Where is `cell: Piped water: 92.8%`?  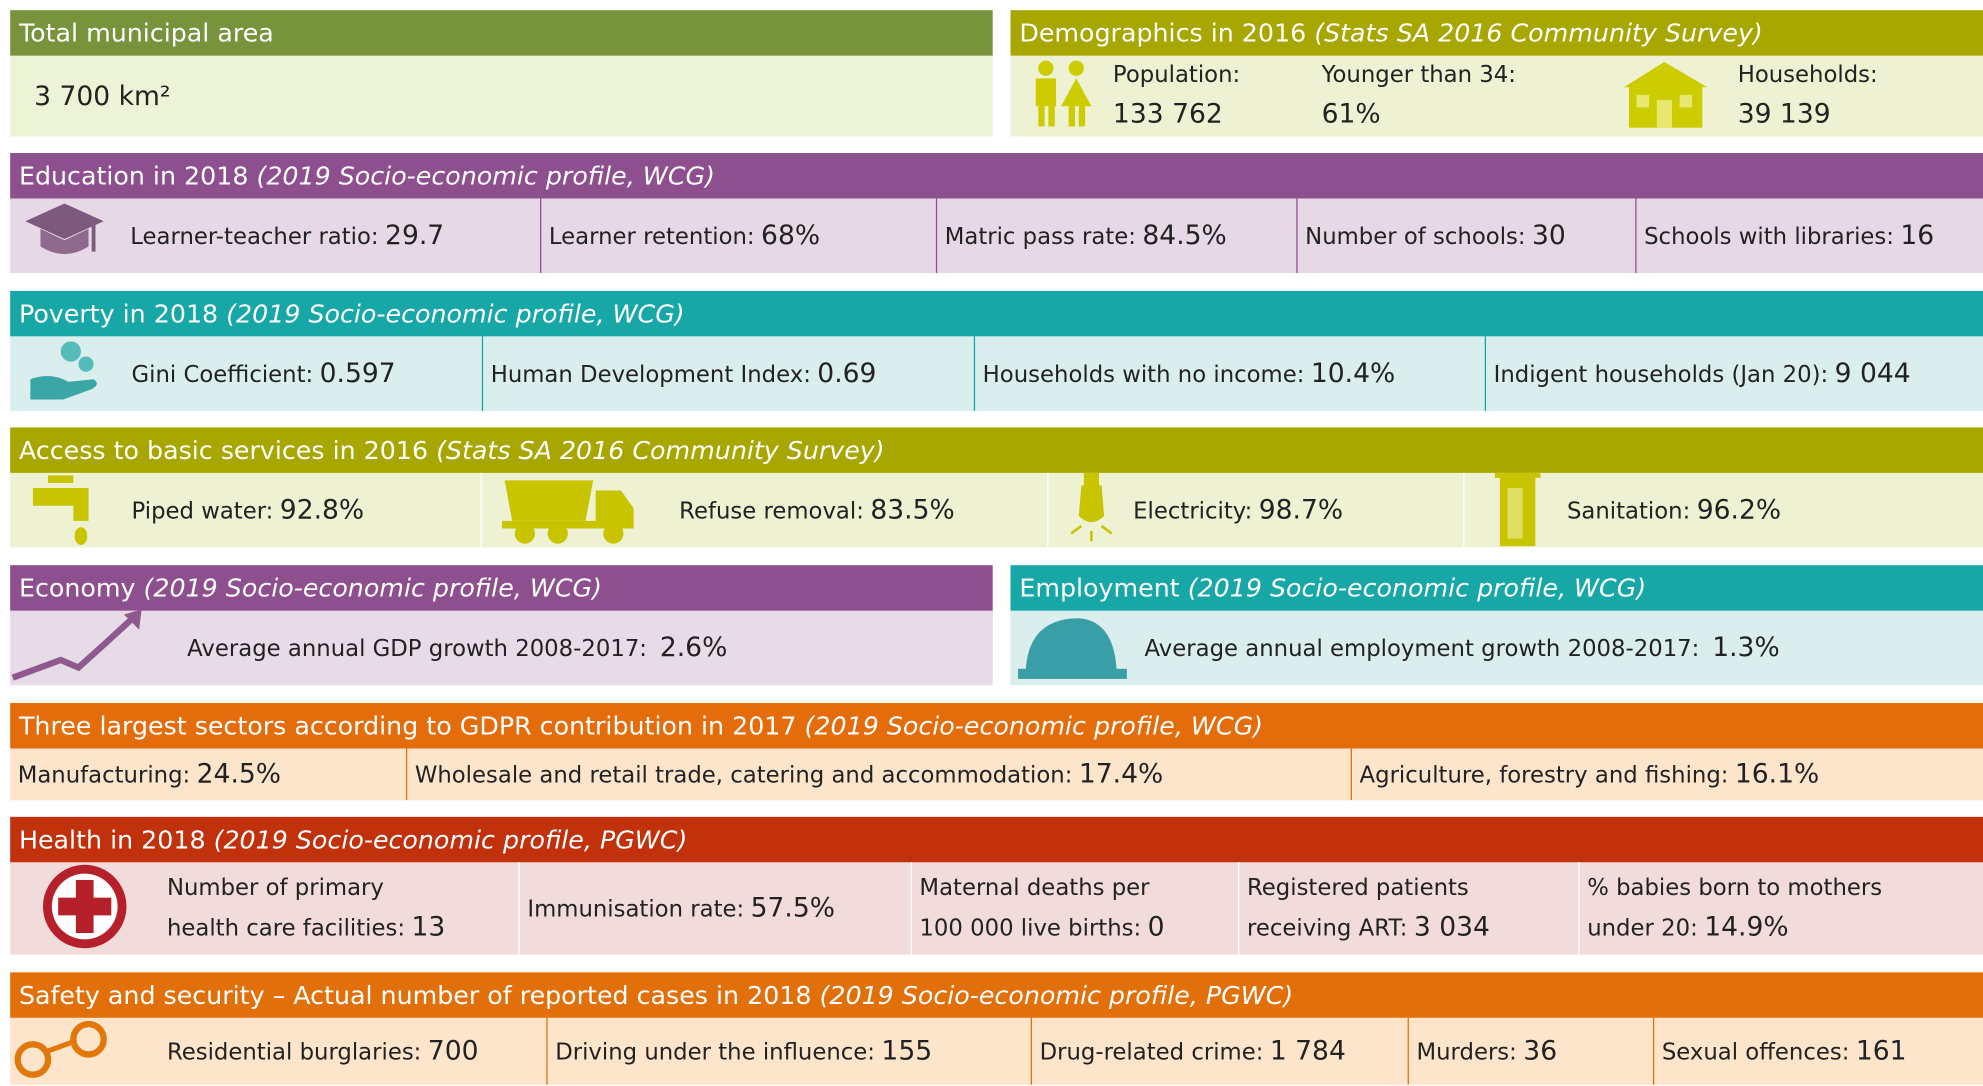 cell: Piped water: 92.8% is located at coordinates (245, 510).